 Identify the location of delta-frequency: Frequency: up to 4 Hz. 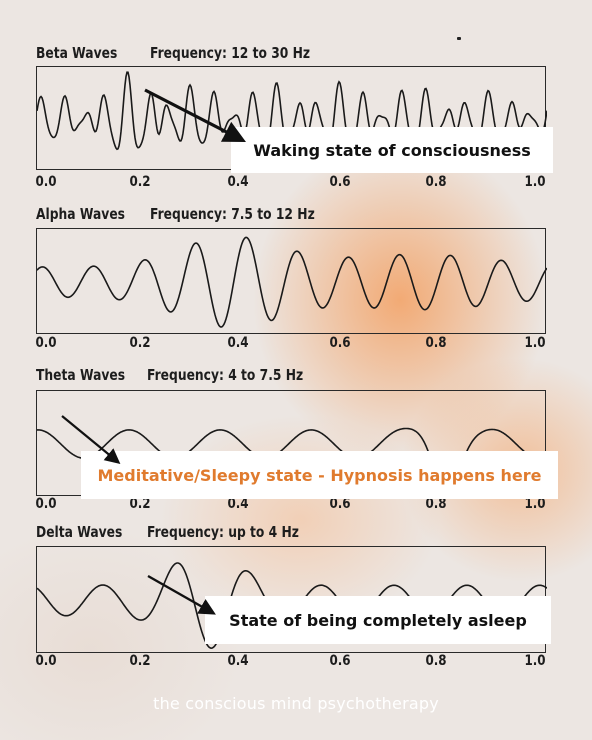
(223, 532).